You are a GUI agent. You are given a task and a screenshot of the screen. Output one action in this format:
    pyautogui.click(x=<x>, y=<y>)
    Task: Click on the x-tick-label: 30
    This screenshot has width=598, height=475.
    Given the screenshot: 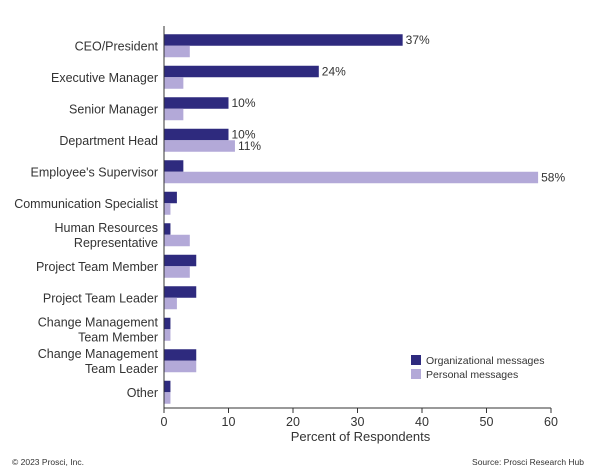 What is the action you would take?
    pyautogui.click(x=358, y=422)
    